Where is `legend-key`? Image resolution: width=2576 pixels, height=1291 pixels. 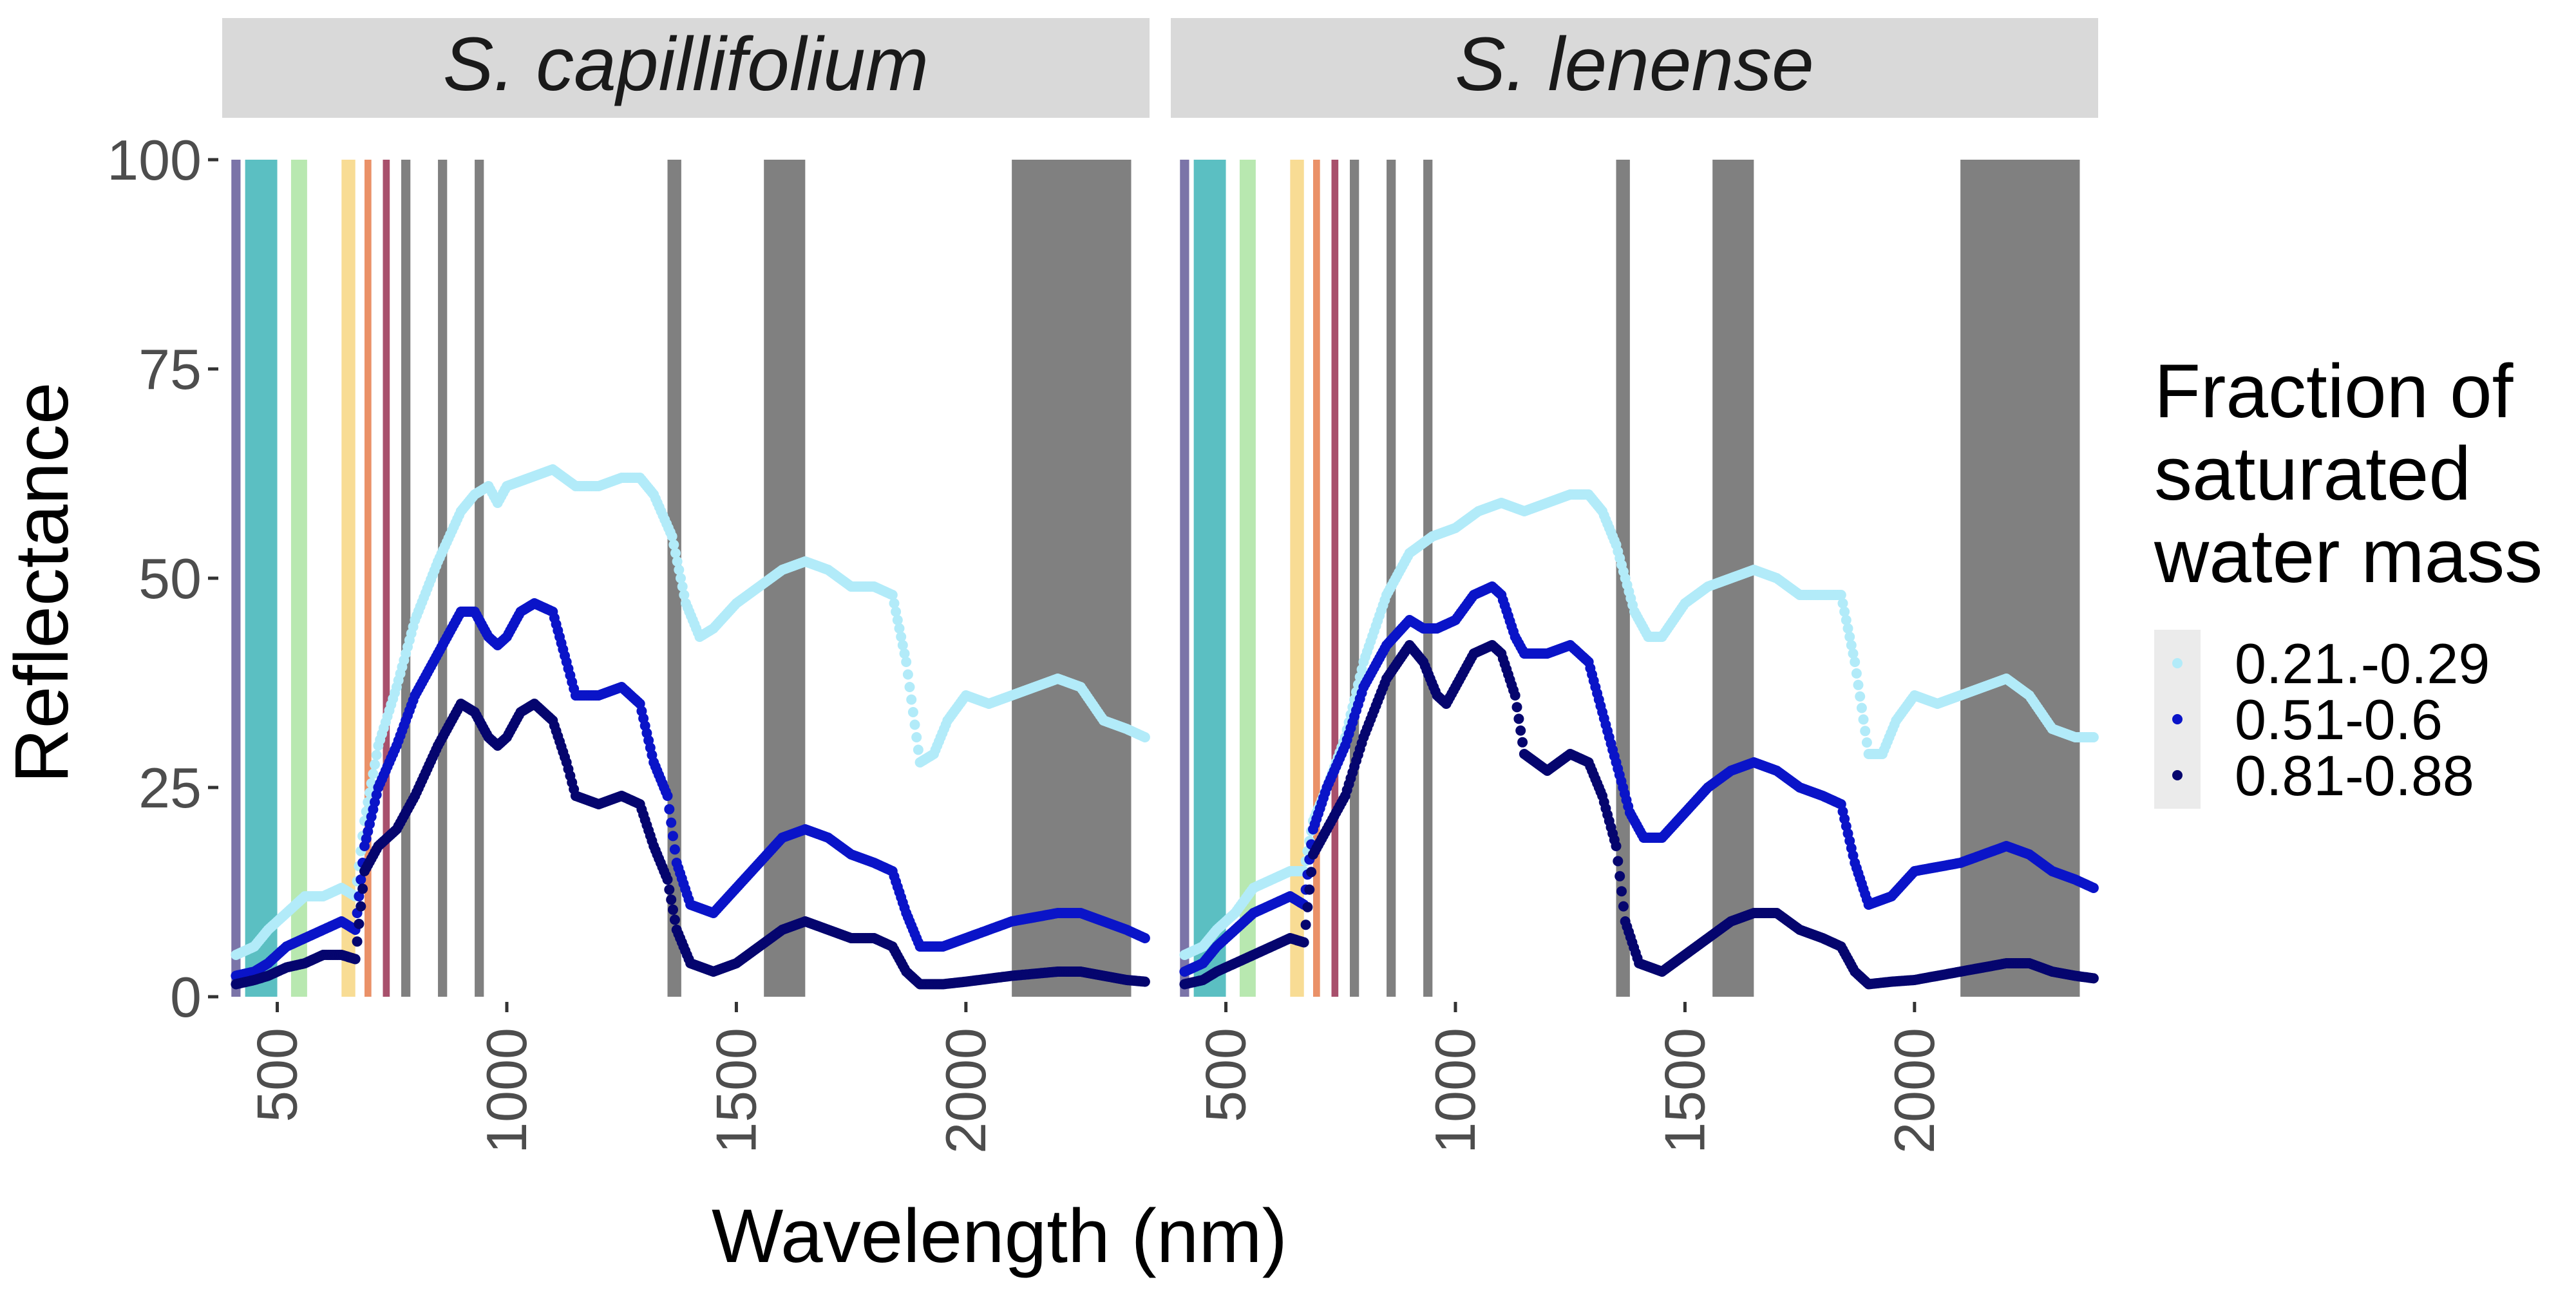
legend-key is located at coordinates (2177, 775).